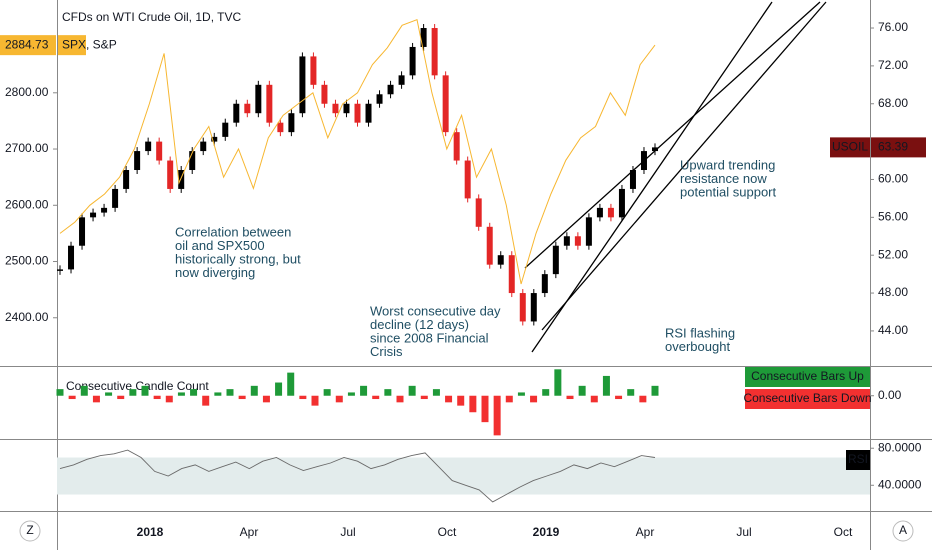 The width and height of the screenshot is (932, 550). I want to click on button-label: A, so click(903, 530).